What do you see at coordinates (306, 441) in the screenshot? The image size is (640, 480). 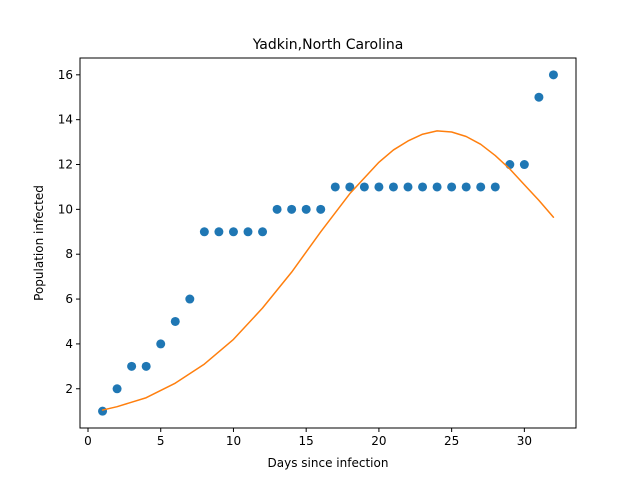 I see `x-tick-label: 15` at bounding box center [306, 441].